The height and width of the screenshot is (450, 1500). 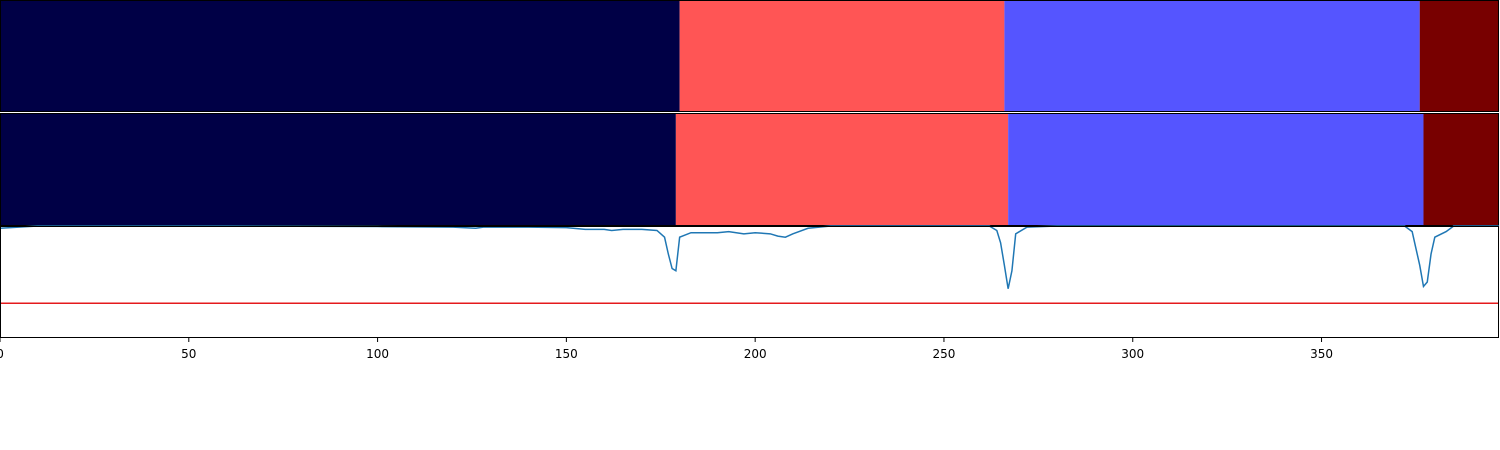 I want to click on x-tick-label: 50, so click(x=188, y=354).